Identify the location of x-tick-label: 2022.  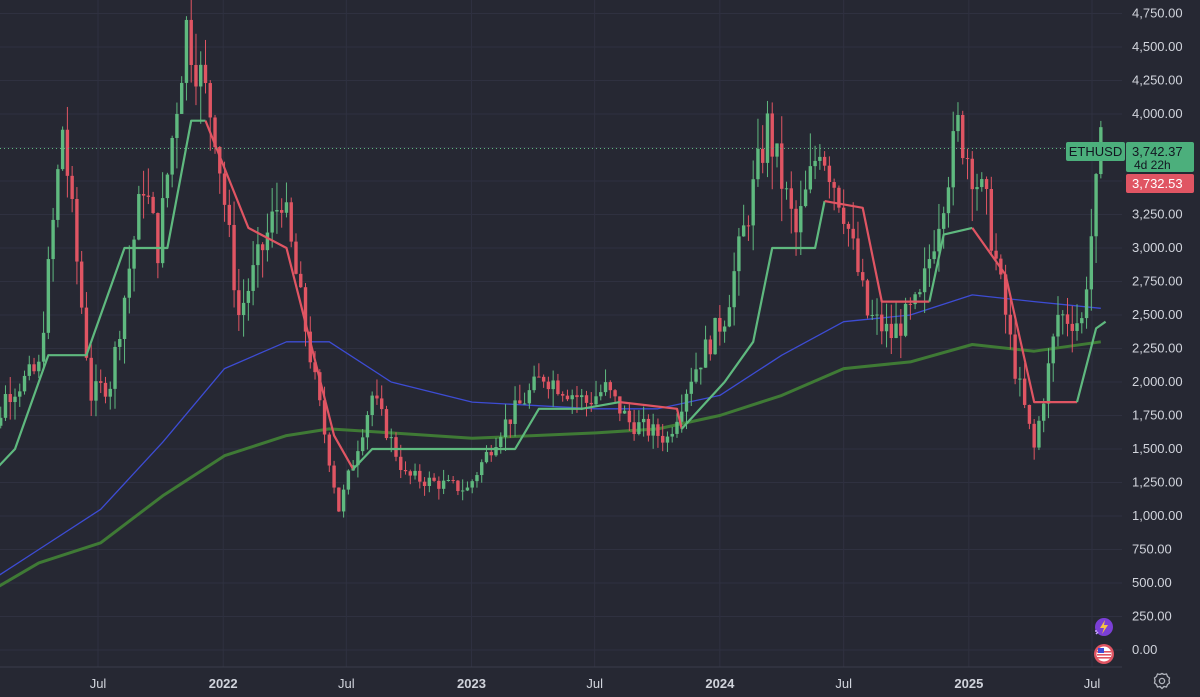
(223, 683).